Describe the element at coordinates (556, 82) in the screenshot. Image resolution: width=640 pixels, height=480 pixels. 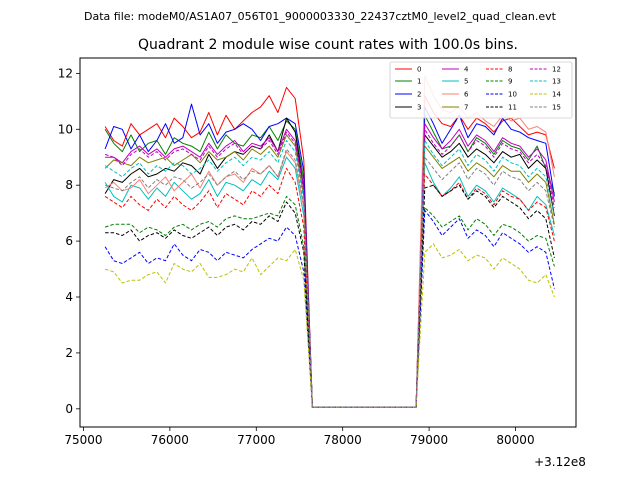
I see `legend-label-13: 13` at that location.